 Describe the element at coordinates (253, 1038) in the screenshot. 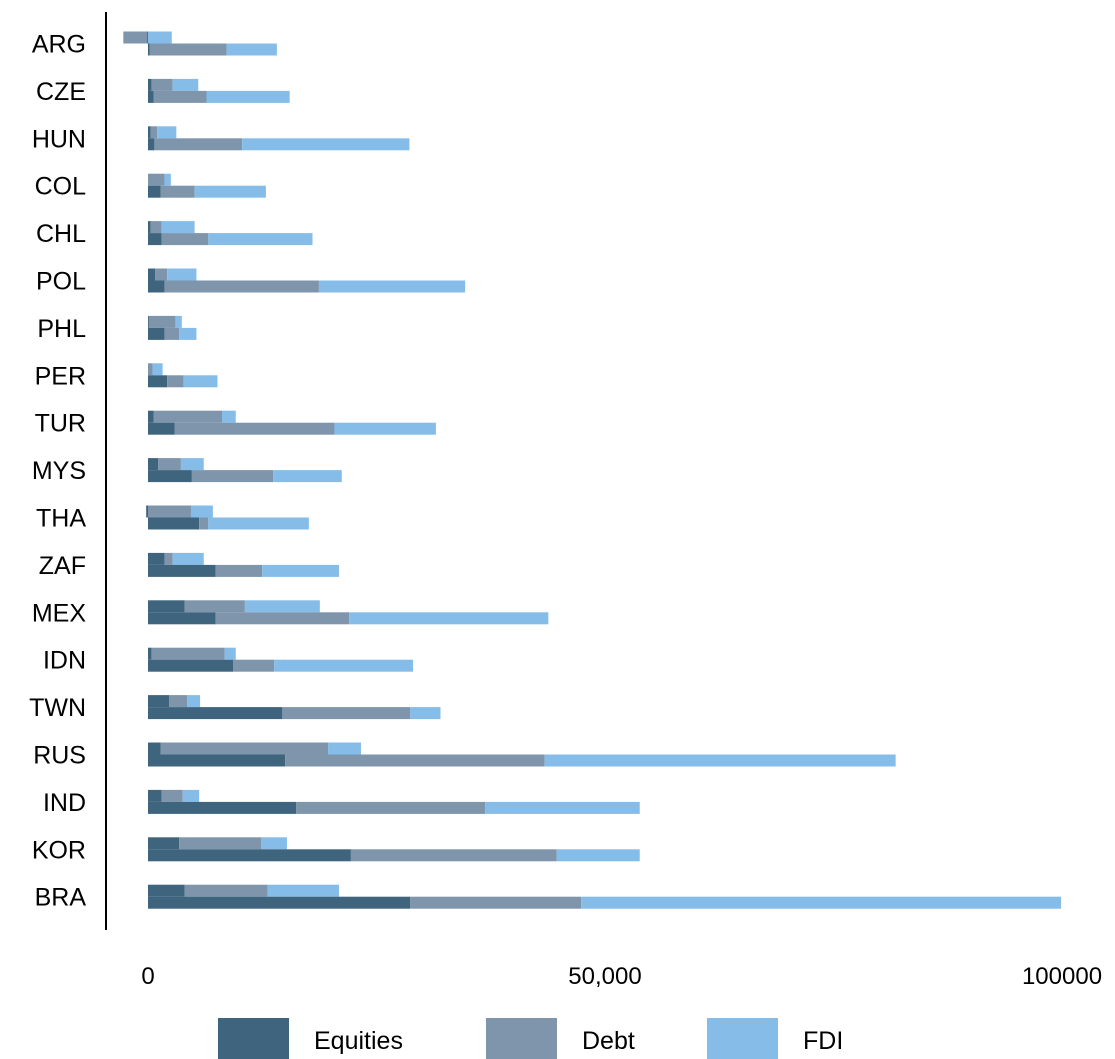

I see `legend-swatch-equities` at that location.